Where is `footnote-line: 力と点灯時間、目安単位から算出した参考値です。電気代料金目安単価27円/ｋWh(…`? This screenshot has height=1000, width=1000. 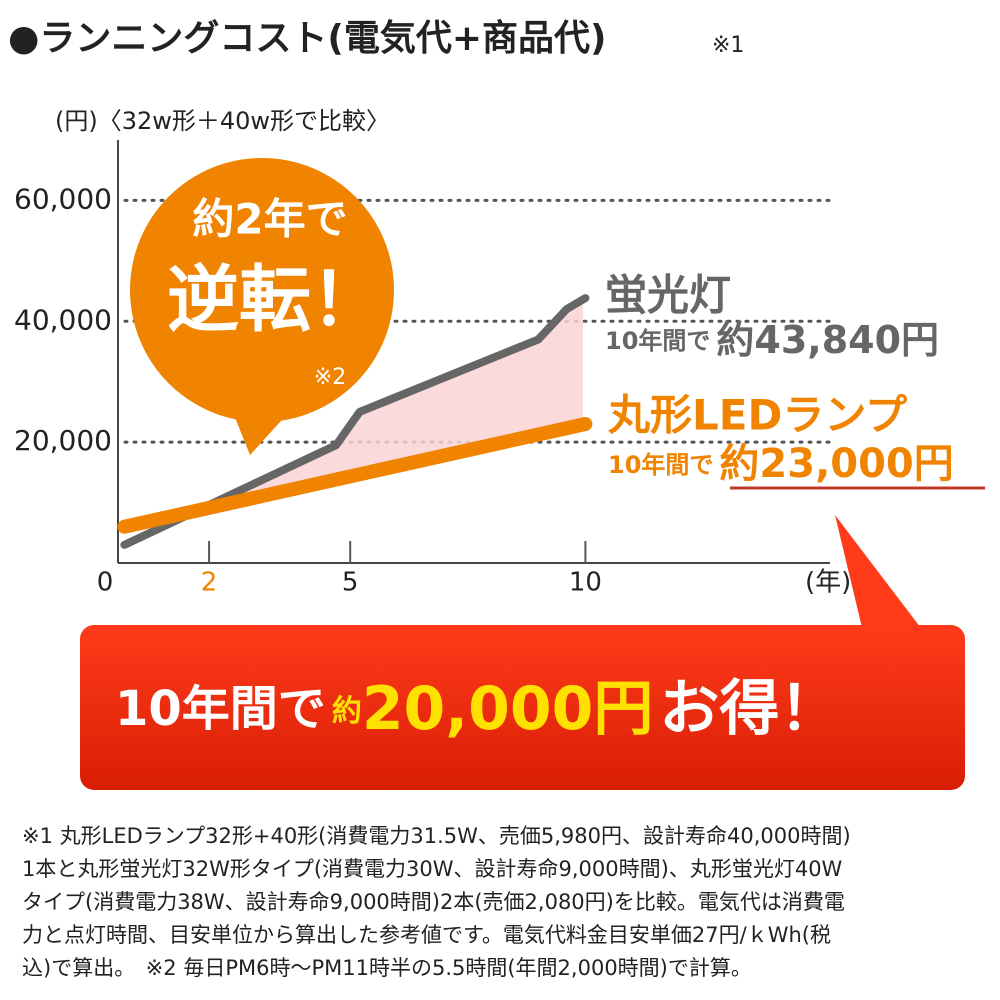 footnote-line: 力と点灯時間、目安単位から算出した参考値です。電気代料金目安単価27円/ｋWh(… is located at coordinates (426, 935).